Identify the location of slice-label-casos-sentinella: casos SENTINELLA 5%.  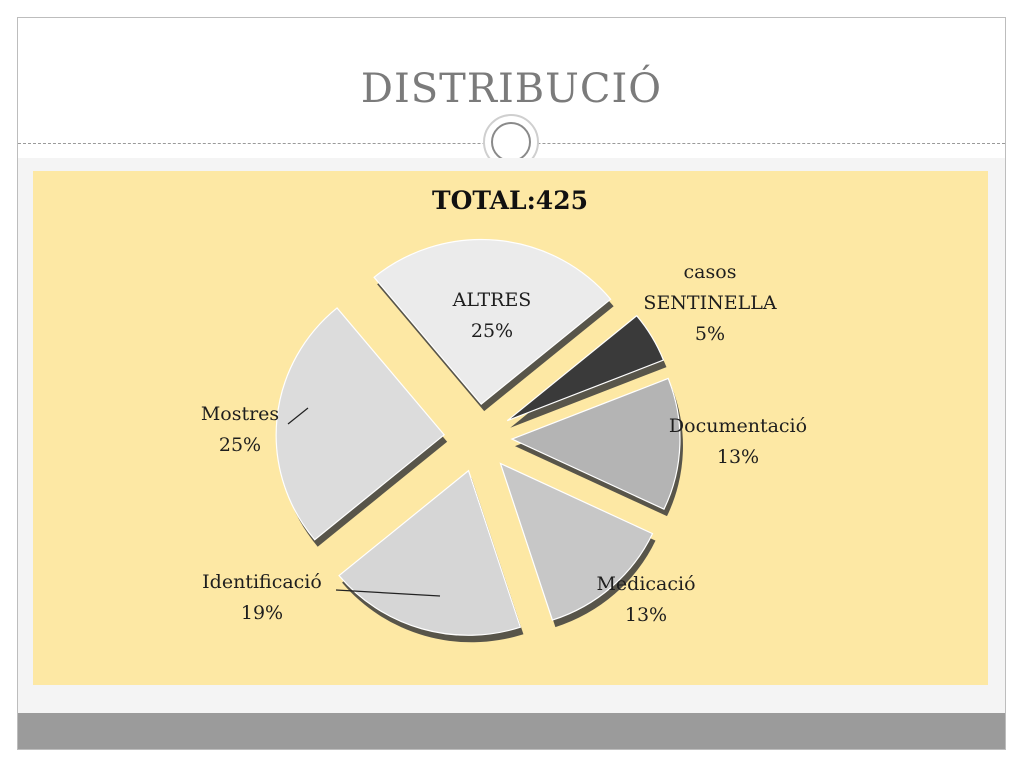
(709, 303).